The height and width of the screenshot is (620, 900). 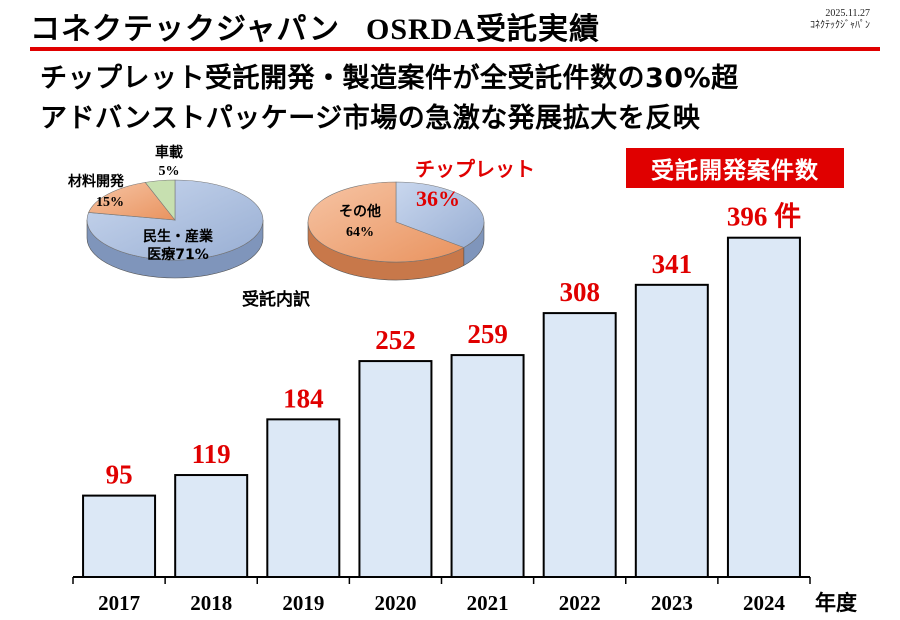 What do you see at coordinates (672, 264) in the screenshot?
I see `bar-value-label-2023: 341` at bounding box center [672, 264].